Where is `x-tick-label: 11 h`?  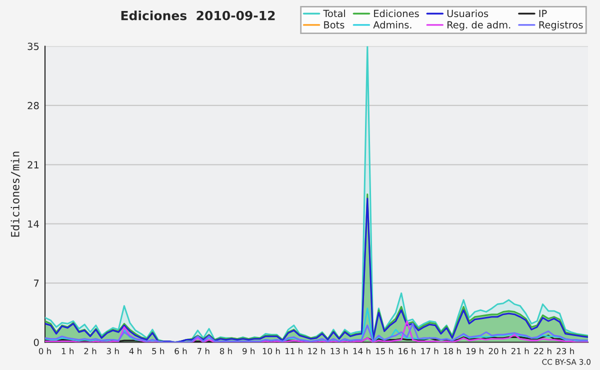 x-tick-label: 11 h is located at coordinates (294, 351).